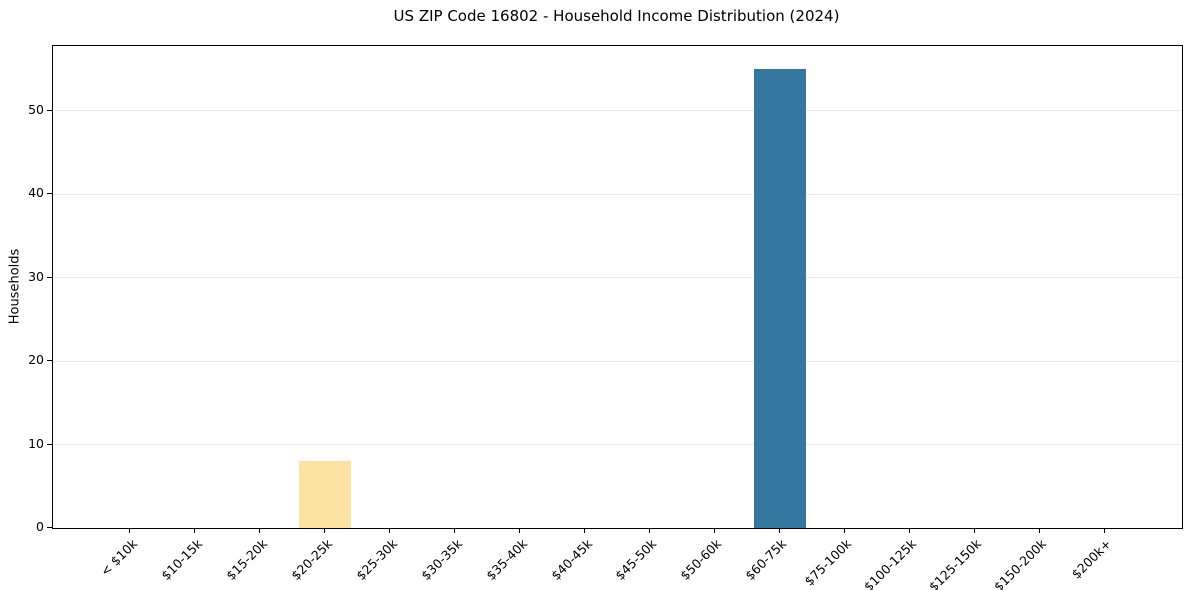  I want to click on y-tick-label: 30, so click(36, 276).